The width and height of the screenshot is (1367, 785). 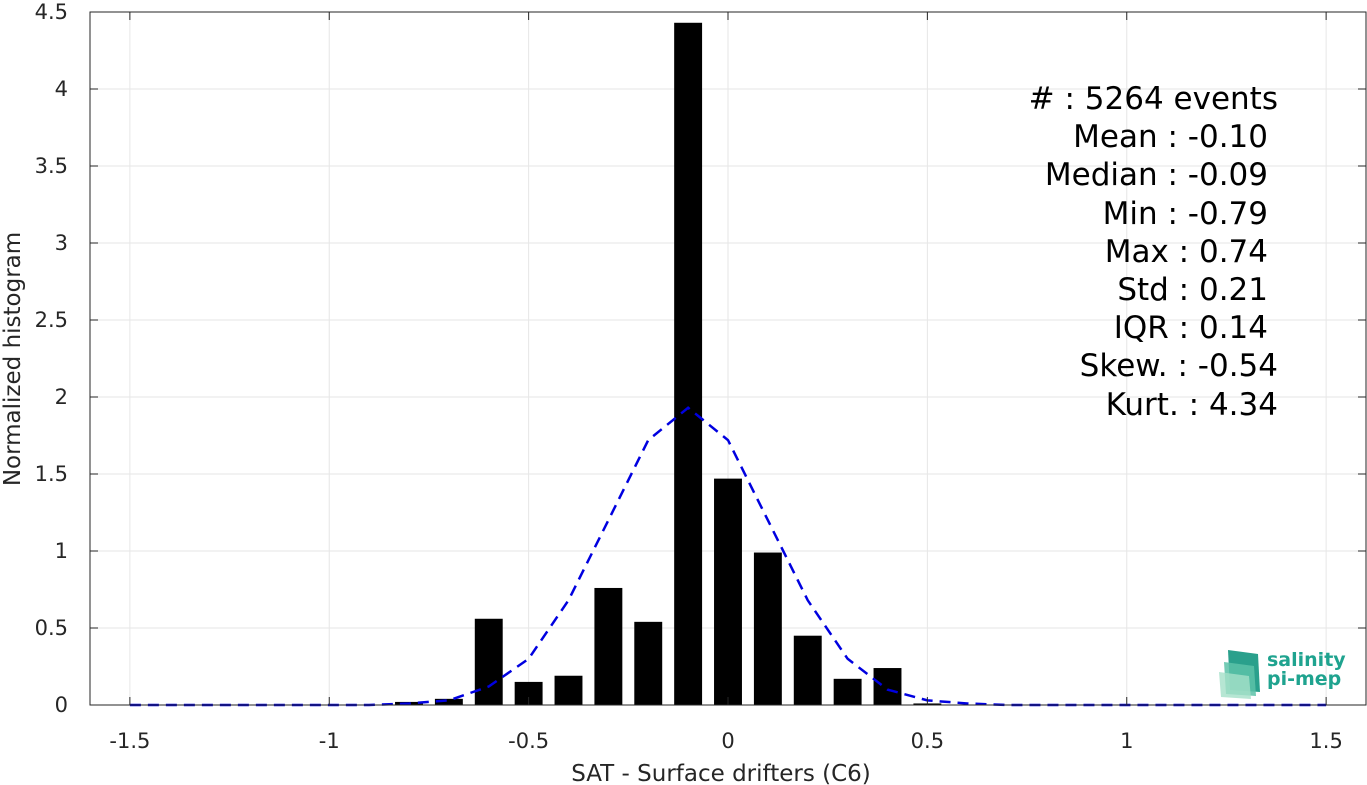 I want to click on y-tick-label: 0.5, so click(x=51, y=628).